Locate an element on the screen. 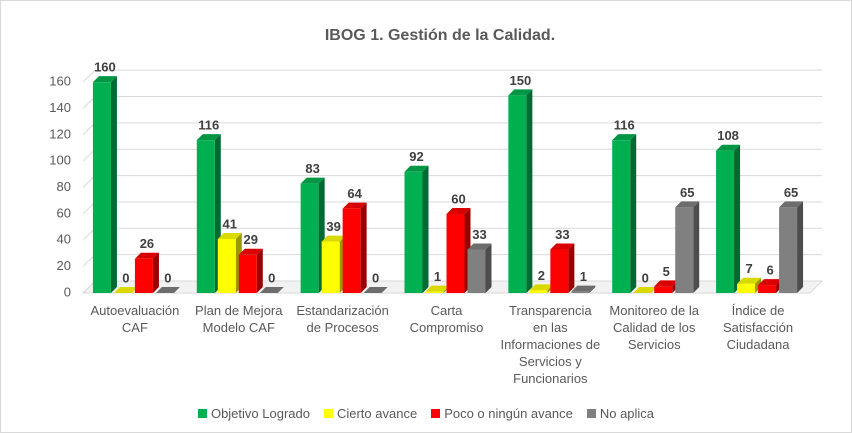  legend-item: No aplica is located at coordinates (620, 413).